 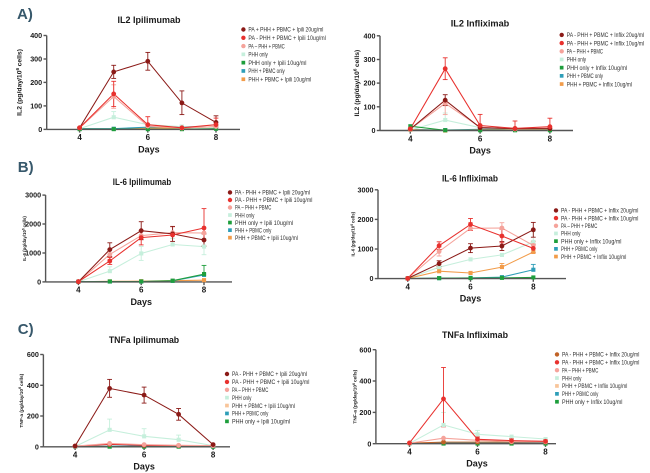 I want to click on svg-text: IL-6 Ipilimumab, so click(x=142, y=182).